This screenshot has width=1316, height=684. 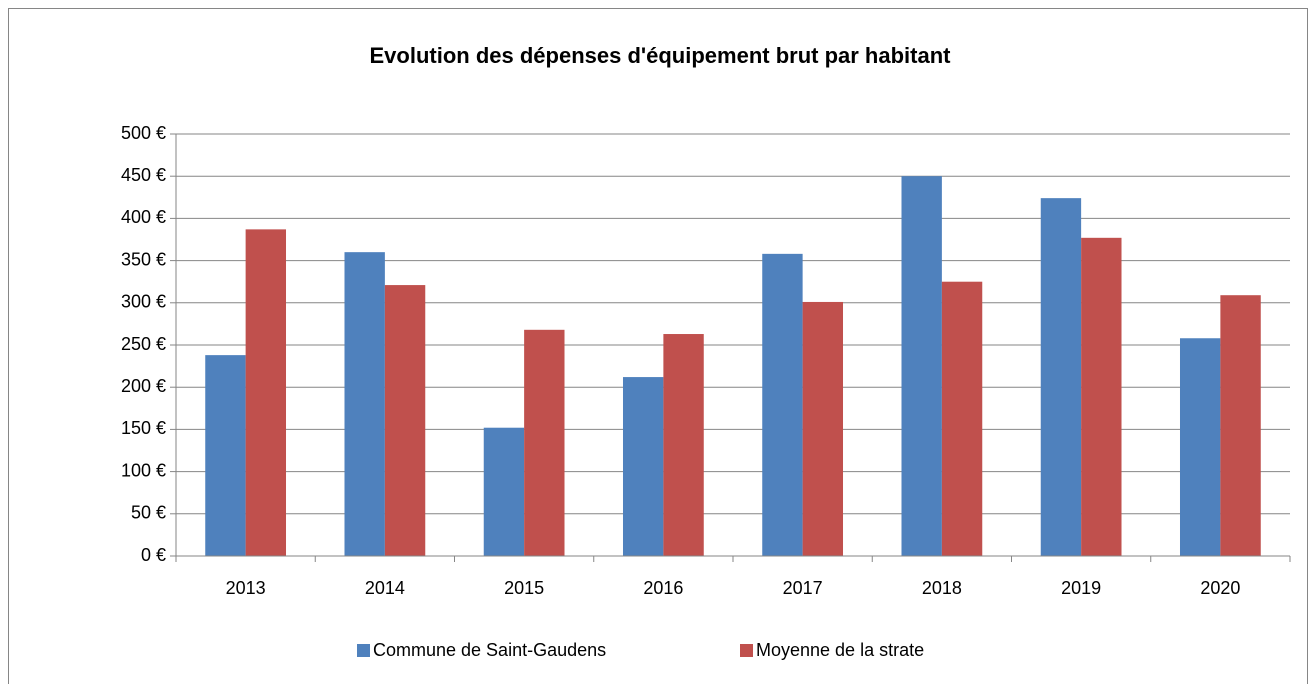 What do you see at coordinates (143, 386) in the screenshot?
I see `y-tick-label: 200 €` at bounding box center [143, 386].